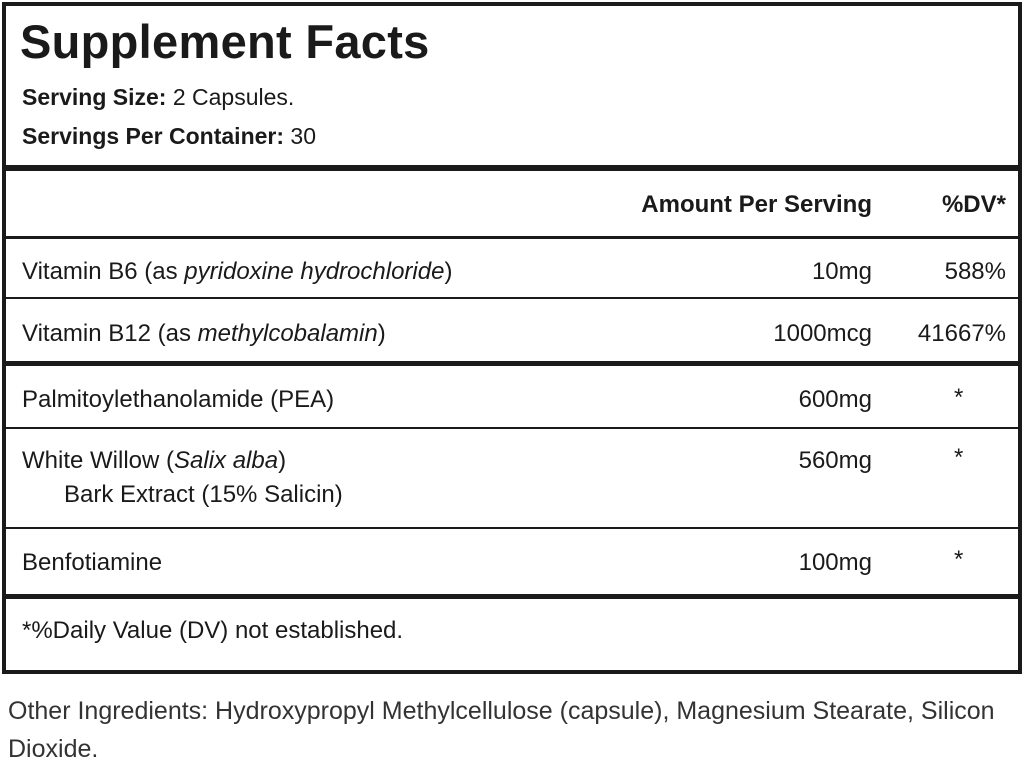 The height and width of the screenshot is (776, 1024). What do you see at coordinates (822, 333) in the screenshot?
I see `row-amount: 1000mcg` at bounding box center [822, 333].